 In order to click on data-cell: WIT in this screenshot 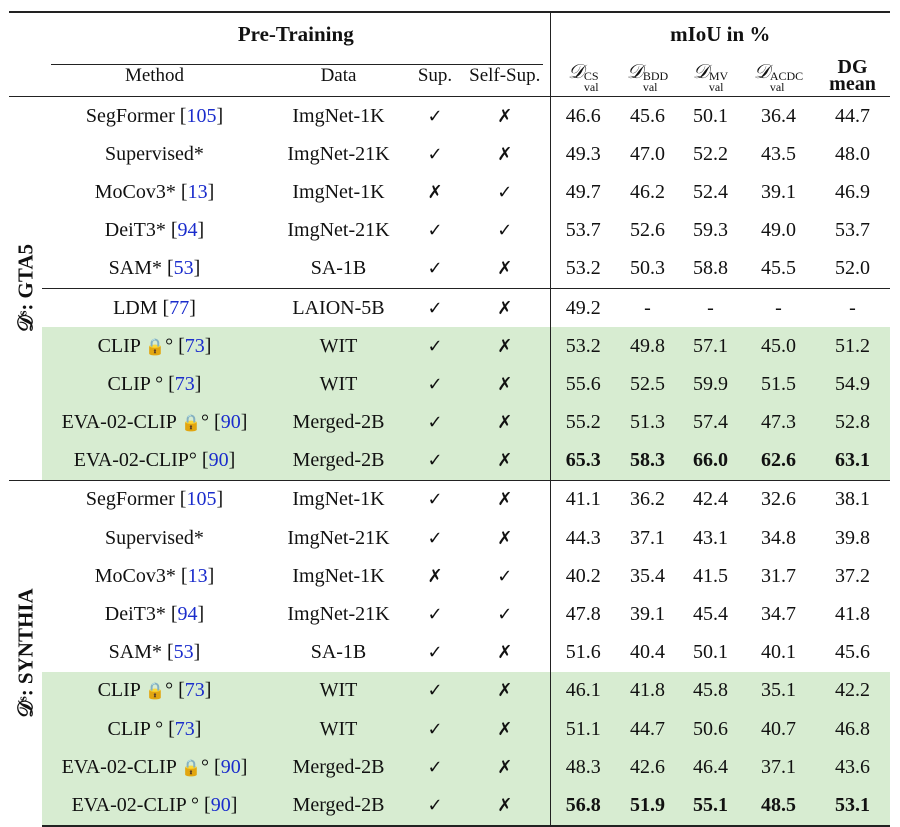, I will do `click(338, 729)`.